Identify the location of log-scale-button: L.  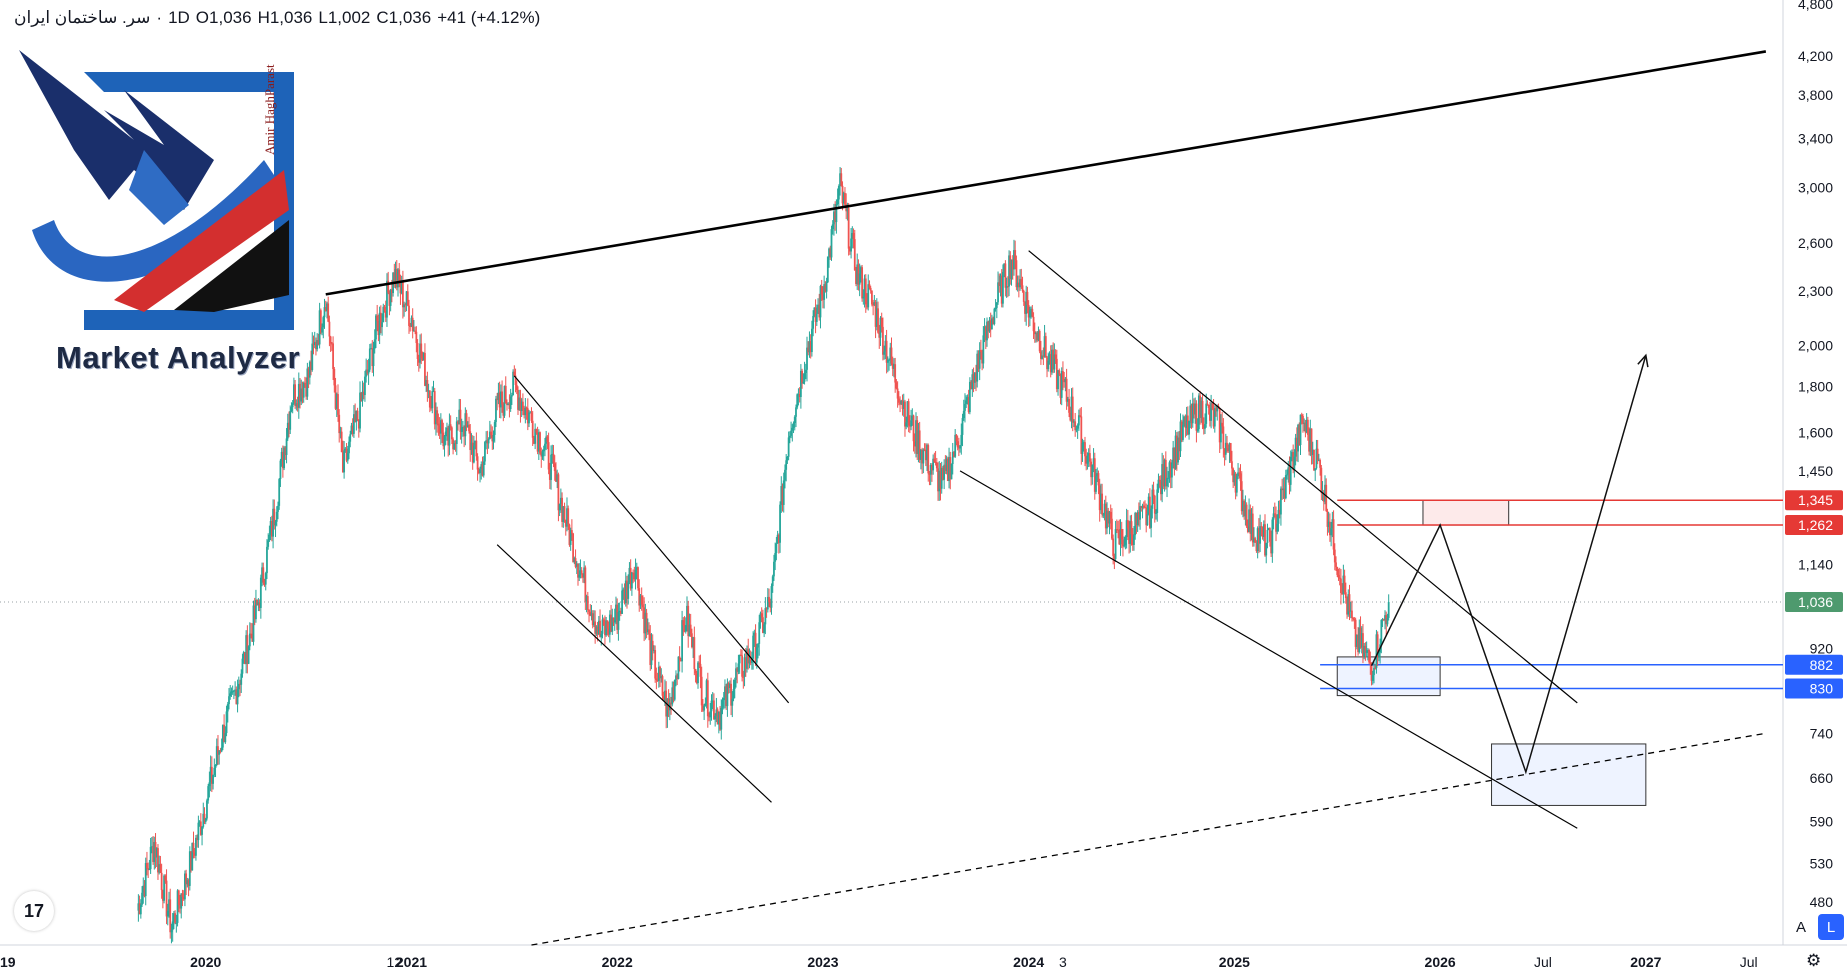
(1831, 927).